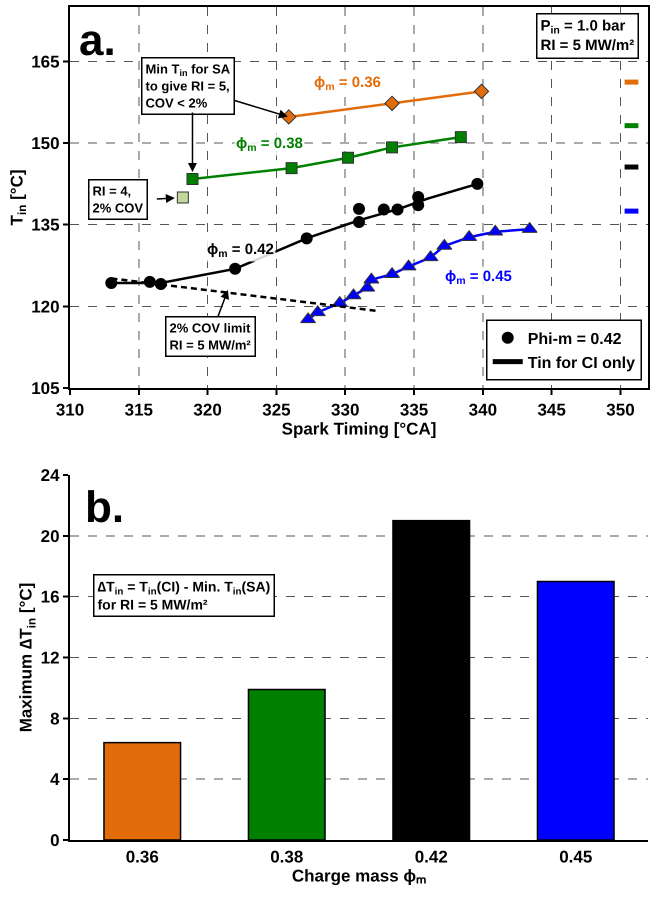 Image resolution: width=659 pixels, height=900 pixels. Describe the element at coordinates (104, 507) in the screenshot. I see `annotation: b.` at that location.